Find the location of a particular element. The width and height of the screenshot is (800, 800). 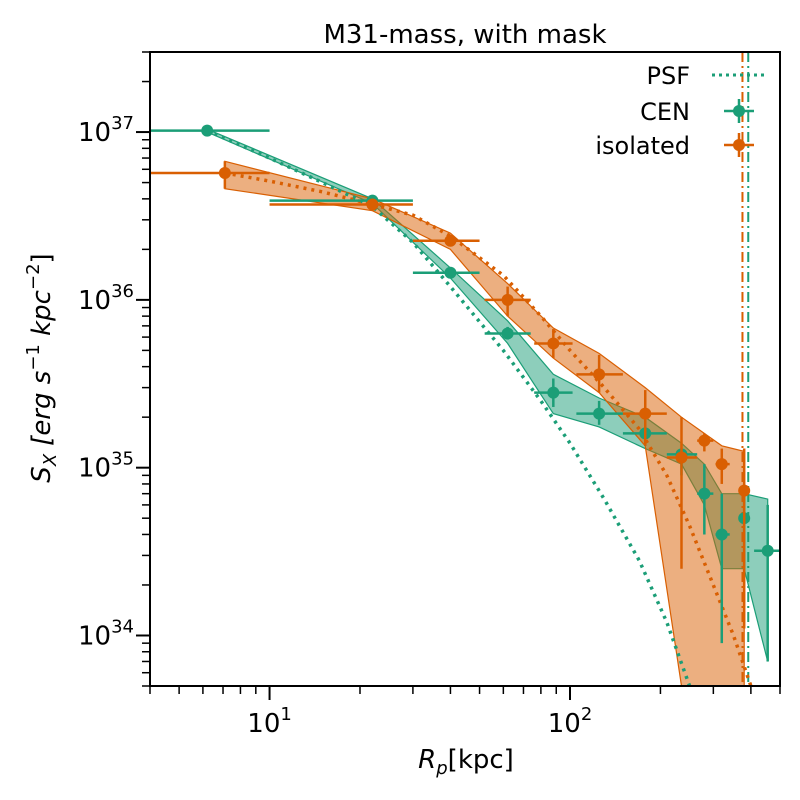

legend: PSF CEN isolated is located at coordinates (680, 111).